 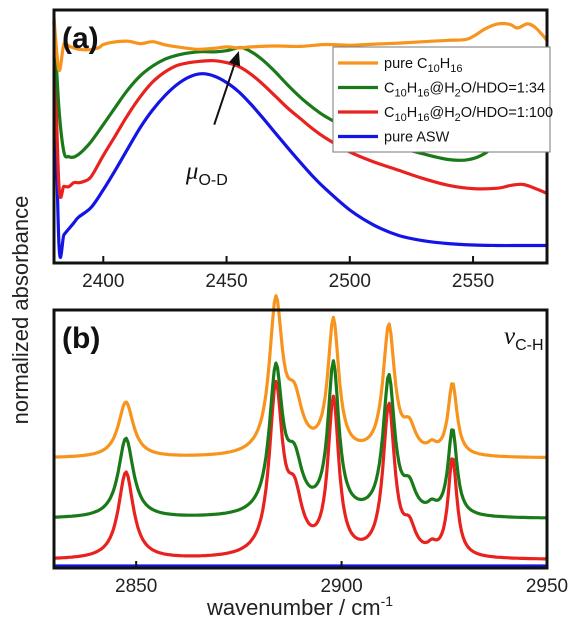 I want to click on panel-b-tick-label: 2900, so click(x=341, y=586).